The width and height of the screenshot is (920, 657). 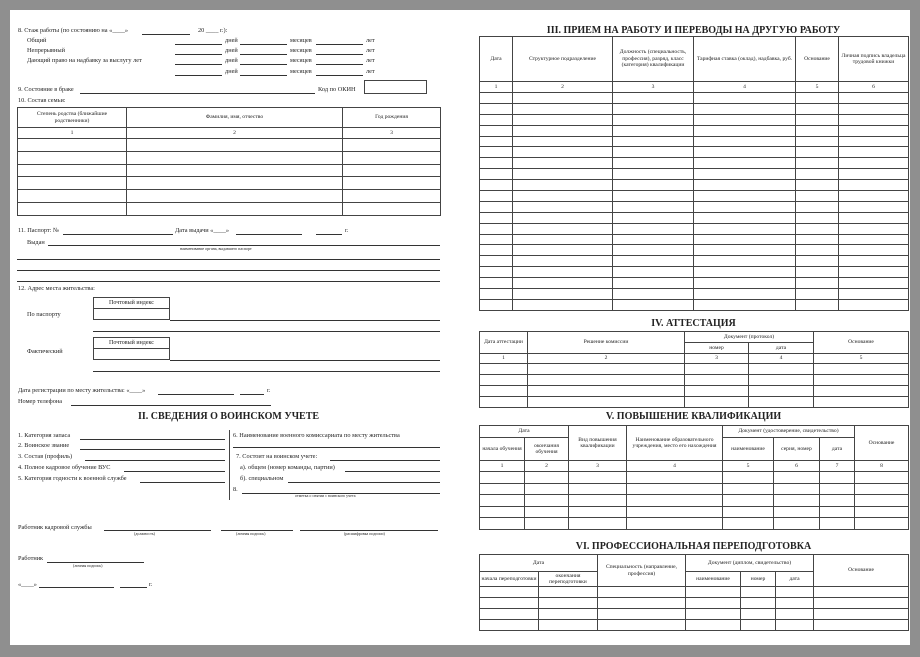 I want to click on passport-address-field, so click(x=305, y=320).